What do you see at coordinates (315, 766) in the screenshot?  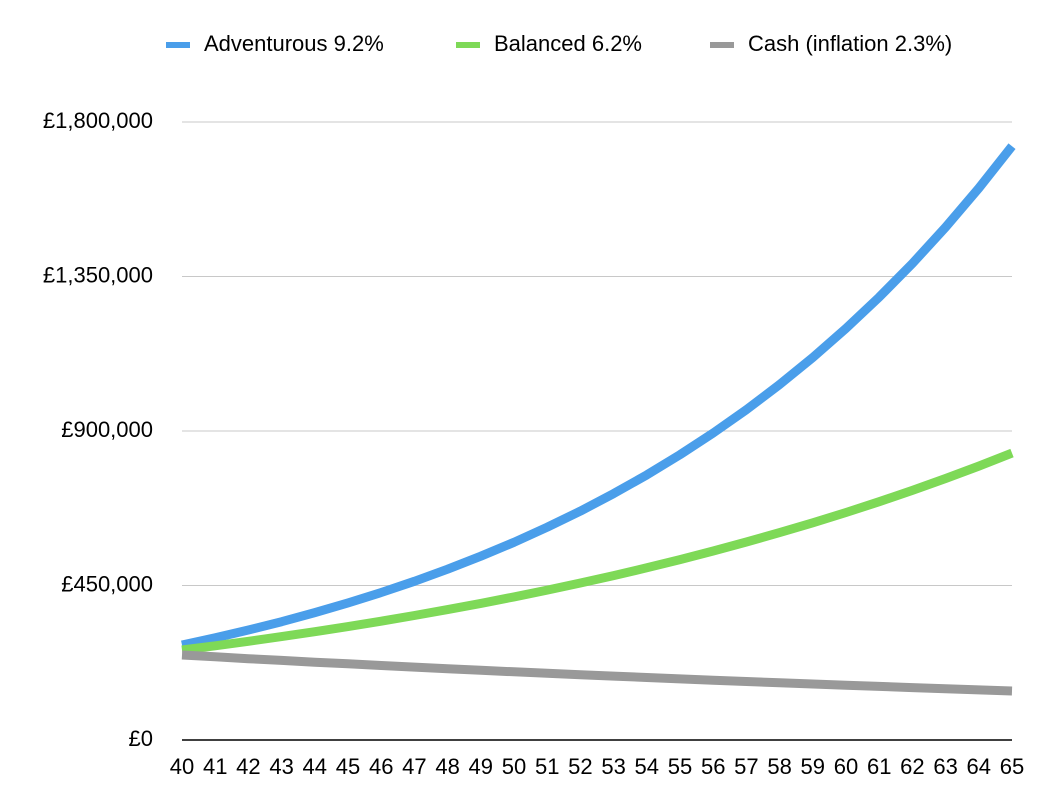 I see `x-tick-label: 44` at bounding box center [315, 766].